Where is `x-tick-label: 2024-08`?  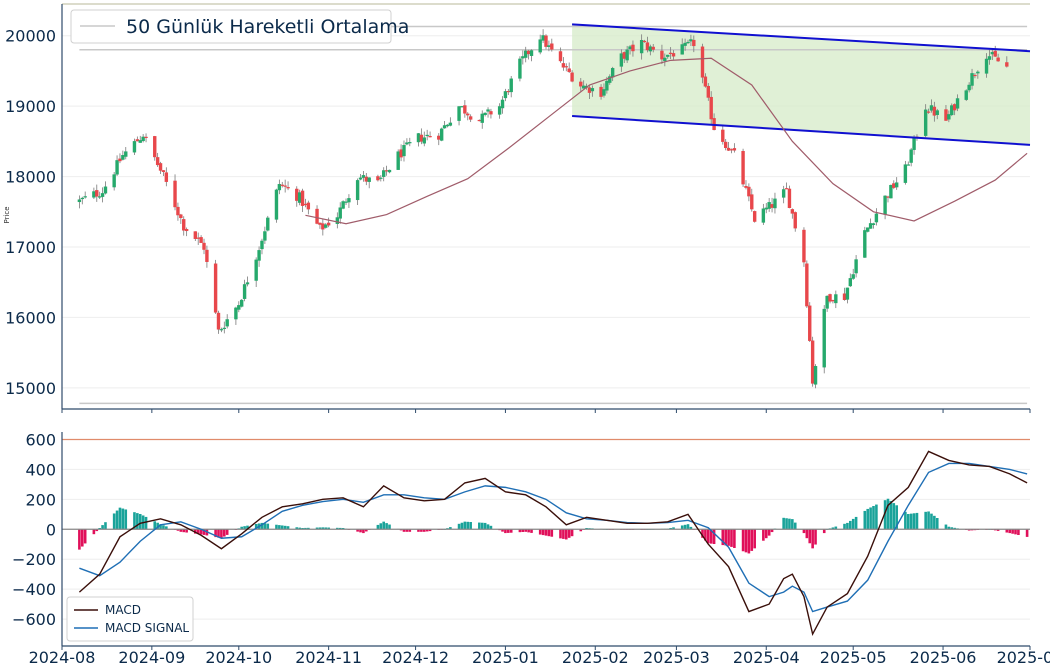
x-tick-label: 2024-08 is located at coordinates (62, 657).